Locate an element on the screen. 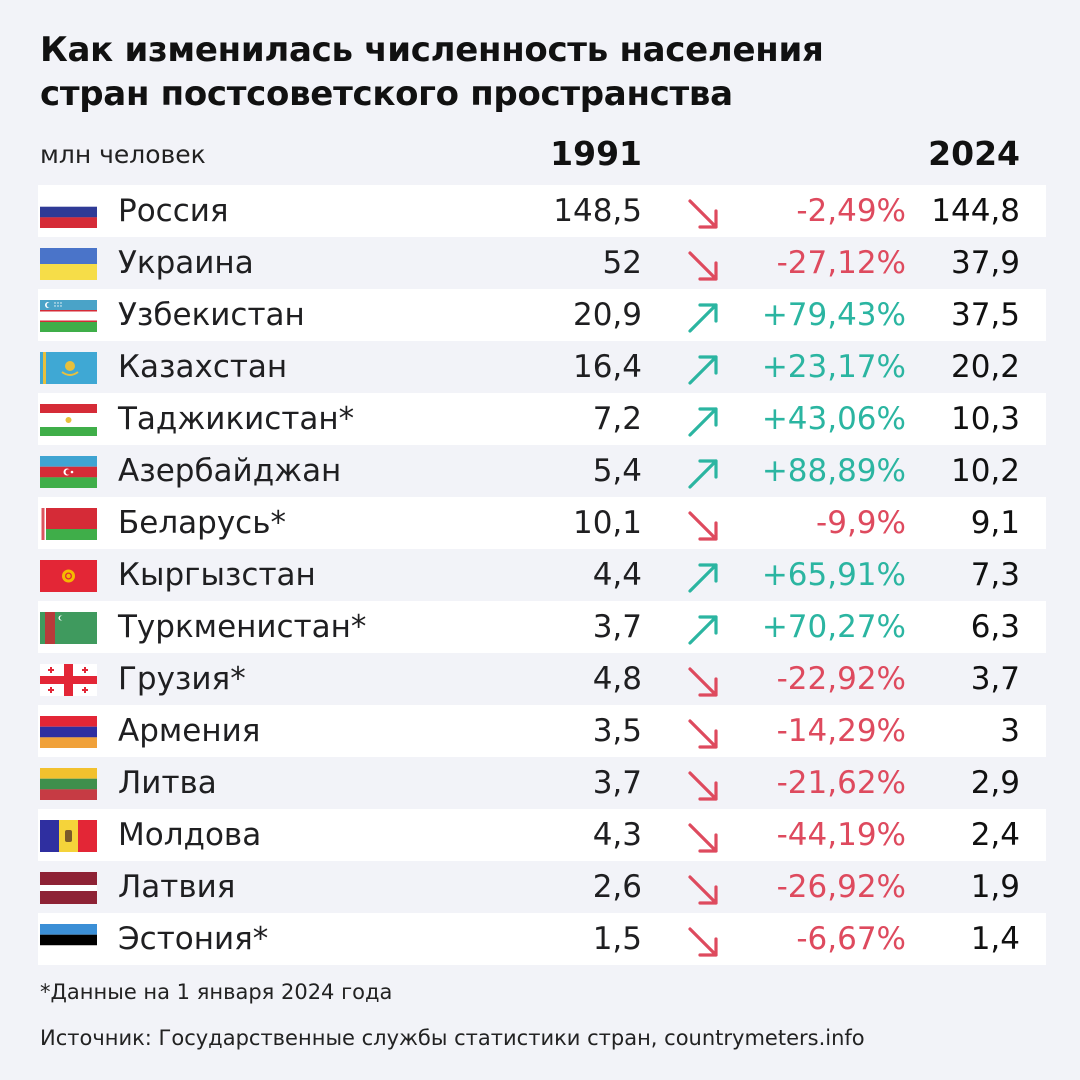 The width and height of the screenshot is (1080, 1080). value-2024: 1,4 is located at coordinates (995, 939).